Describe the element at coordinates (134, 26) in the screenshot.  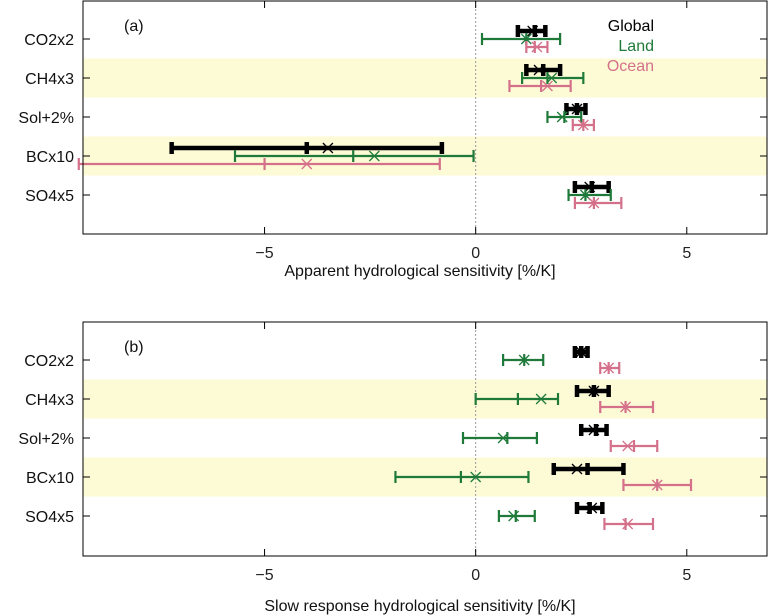
I see `panel-label: (a)` at that location.